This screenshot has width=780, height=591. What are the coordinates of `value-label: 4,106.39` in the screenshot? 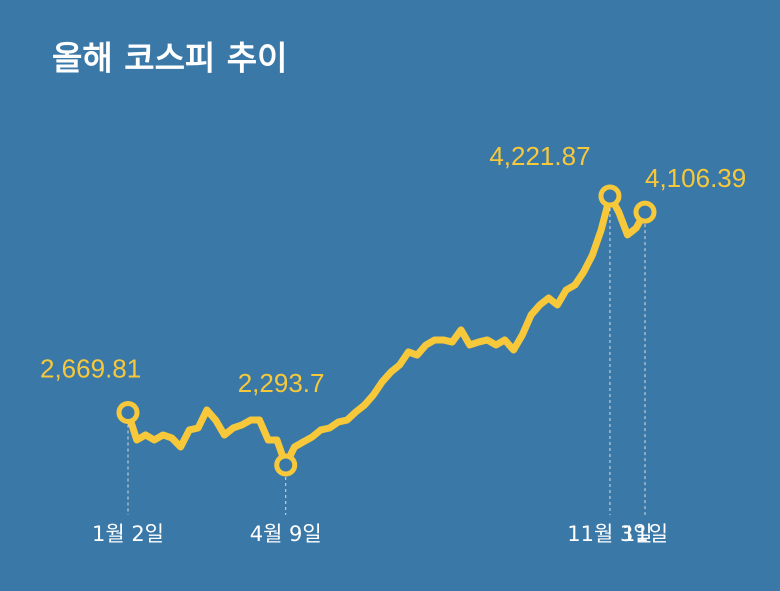 It's located at (695, 178).